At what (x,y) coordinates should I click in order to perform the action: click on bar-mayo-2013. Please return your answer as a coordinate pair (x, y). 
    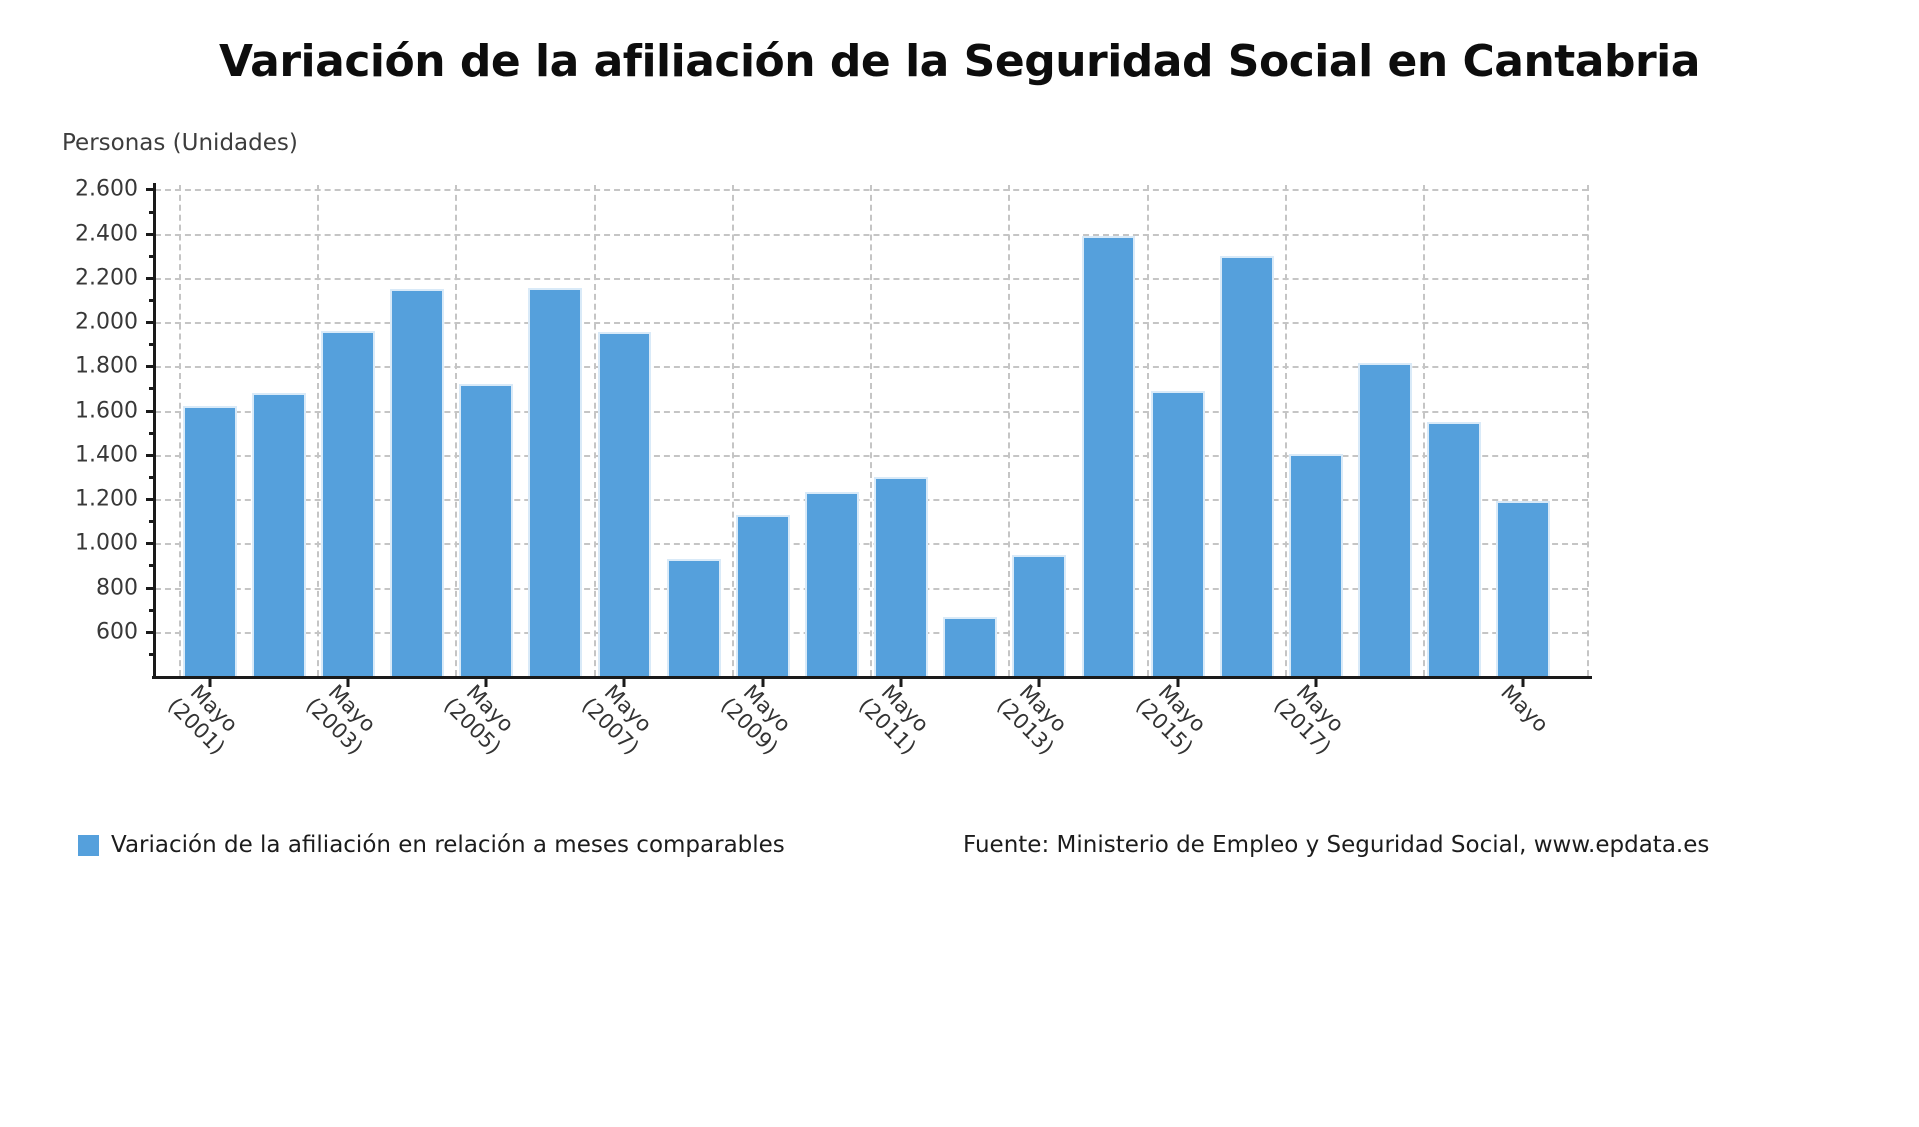
    Looking at the image, I should click on (1039, 615).